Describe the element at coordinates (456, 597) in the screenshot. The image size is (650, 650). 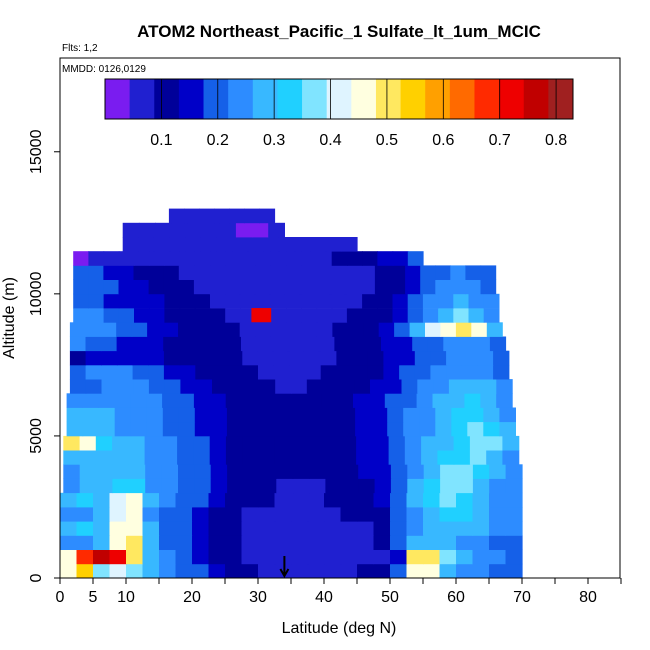
I see `x-tick-label: 60` at that location.